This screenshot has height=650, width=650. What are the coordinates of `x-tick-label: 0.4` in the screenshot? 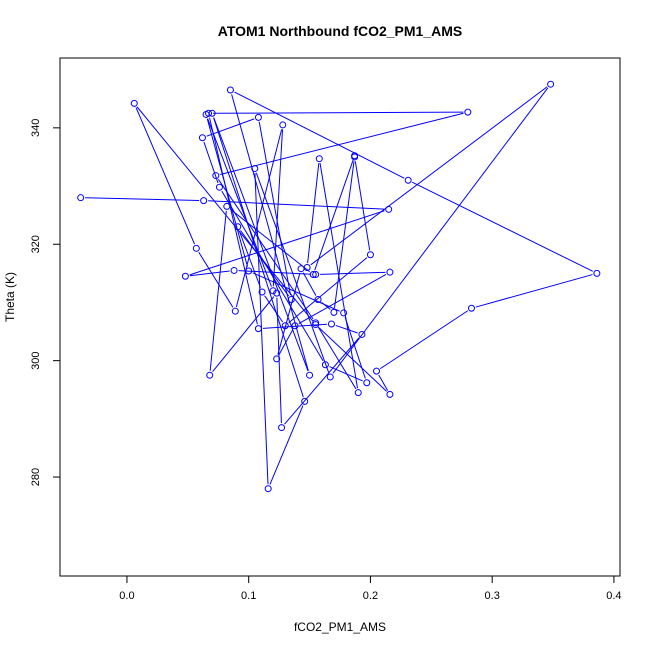 It's located at (613, 596).